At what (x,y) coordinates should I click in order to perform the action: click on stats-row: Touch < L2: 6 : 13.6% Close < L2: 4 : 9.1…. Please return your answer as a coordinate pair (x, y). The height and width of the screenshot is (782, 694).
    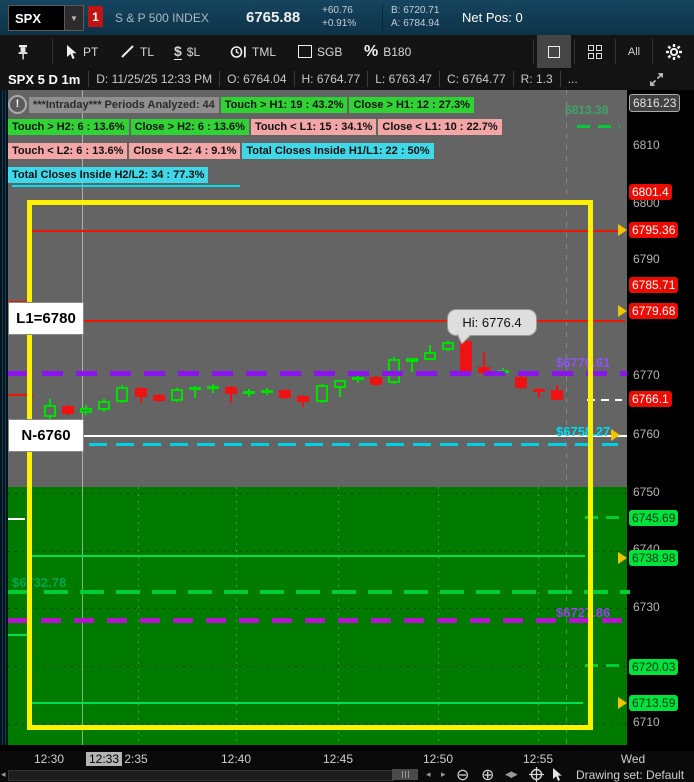
    Looking at the image, I should click on (221, 151).